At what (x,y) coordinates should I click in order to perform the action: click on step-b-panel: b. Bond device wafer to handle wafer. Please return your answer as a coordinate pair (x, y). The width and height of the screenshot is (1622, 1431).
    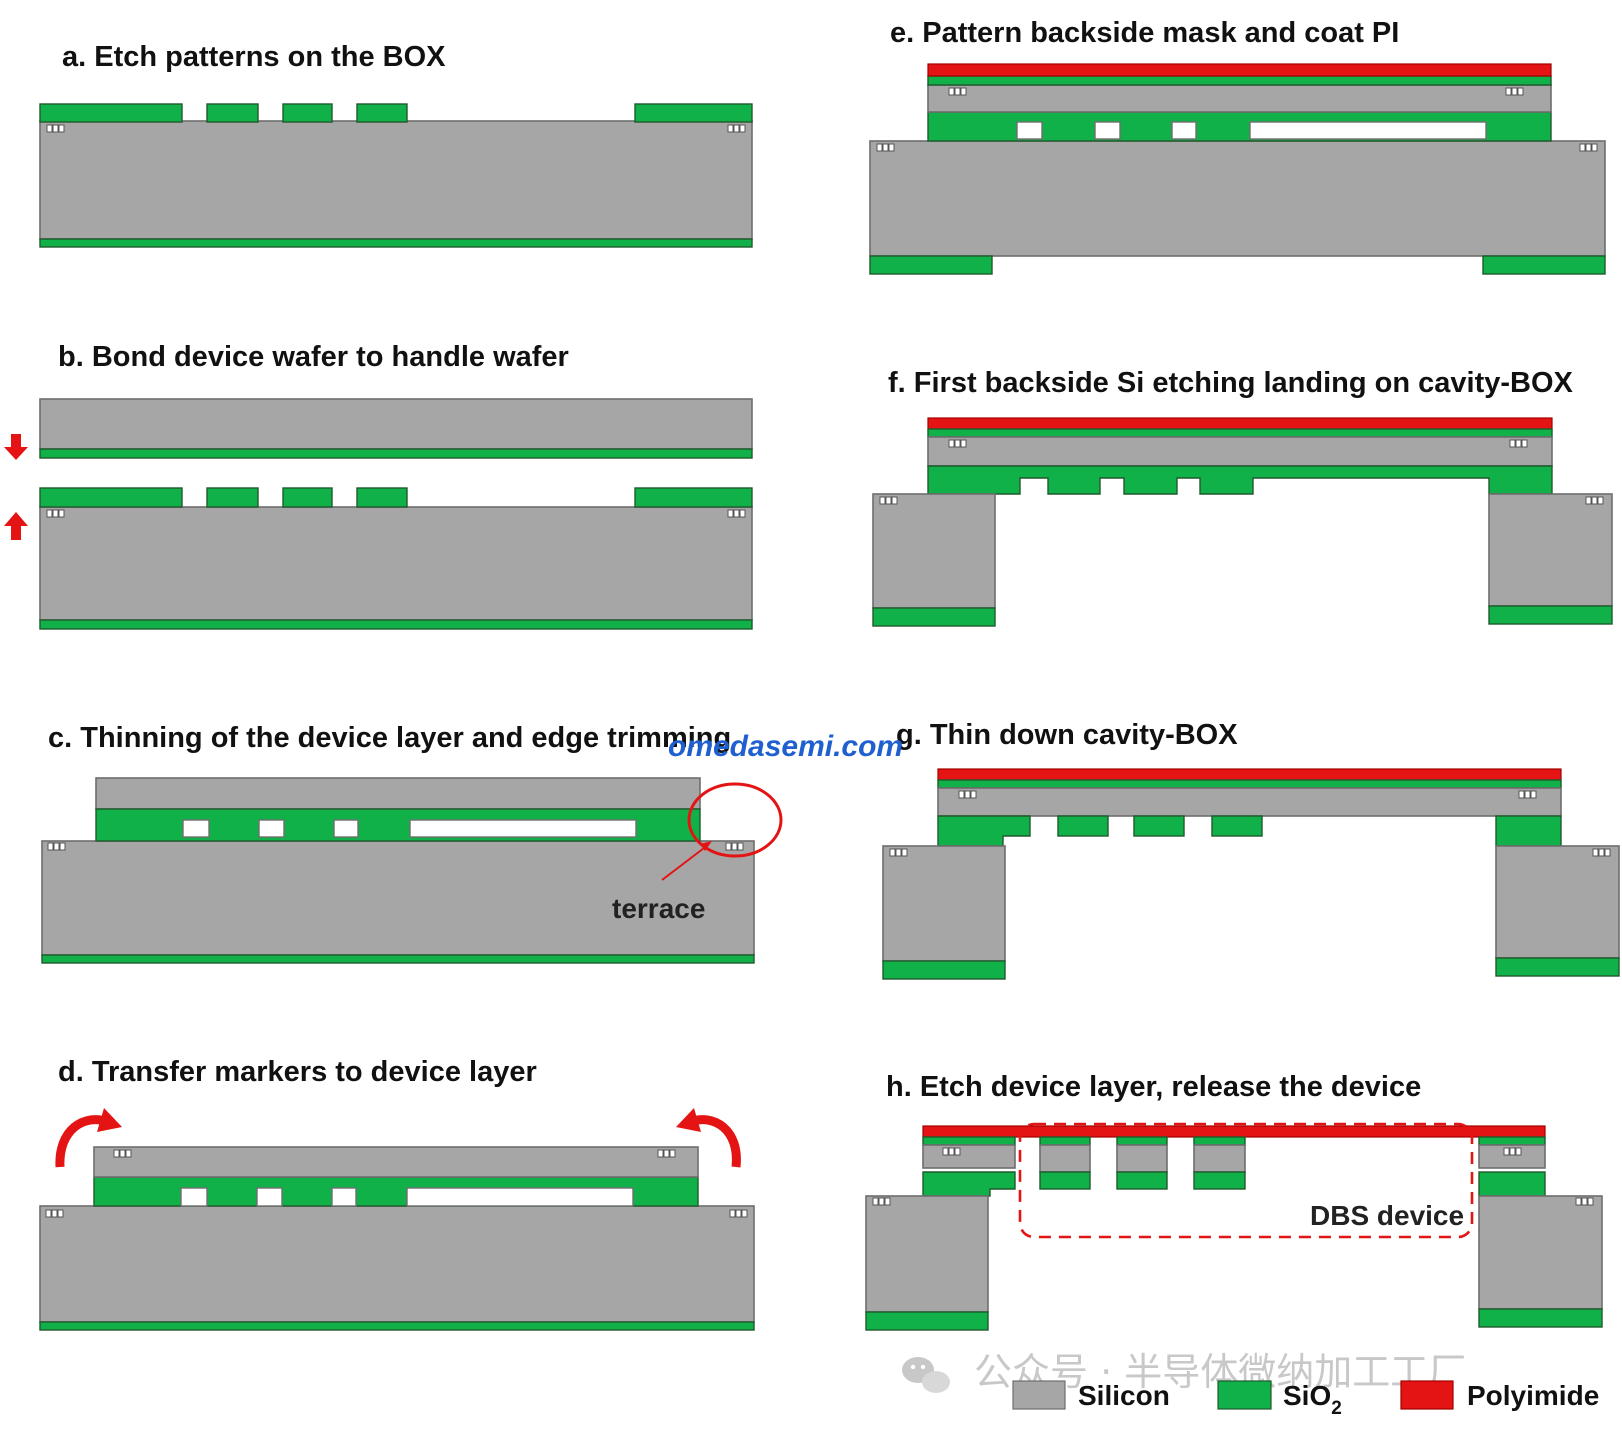
    Looking at the image, I should click on (378, 485).